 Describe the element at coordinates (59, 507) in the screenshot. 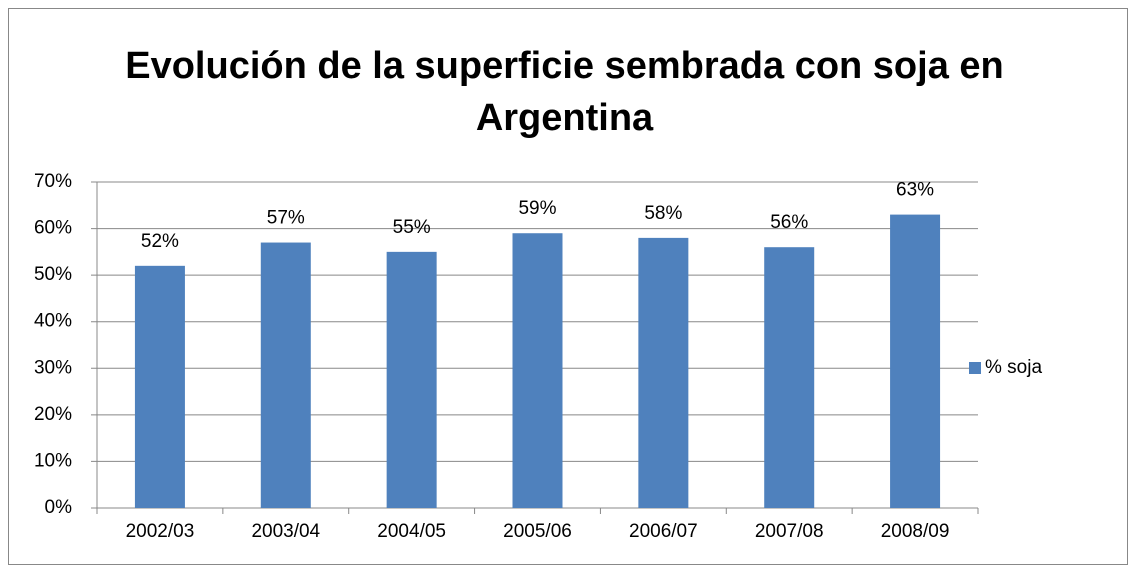

I see `y-tick-label: 0%` at that location.